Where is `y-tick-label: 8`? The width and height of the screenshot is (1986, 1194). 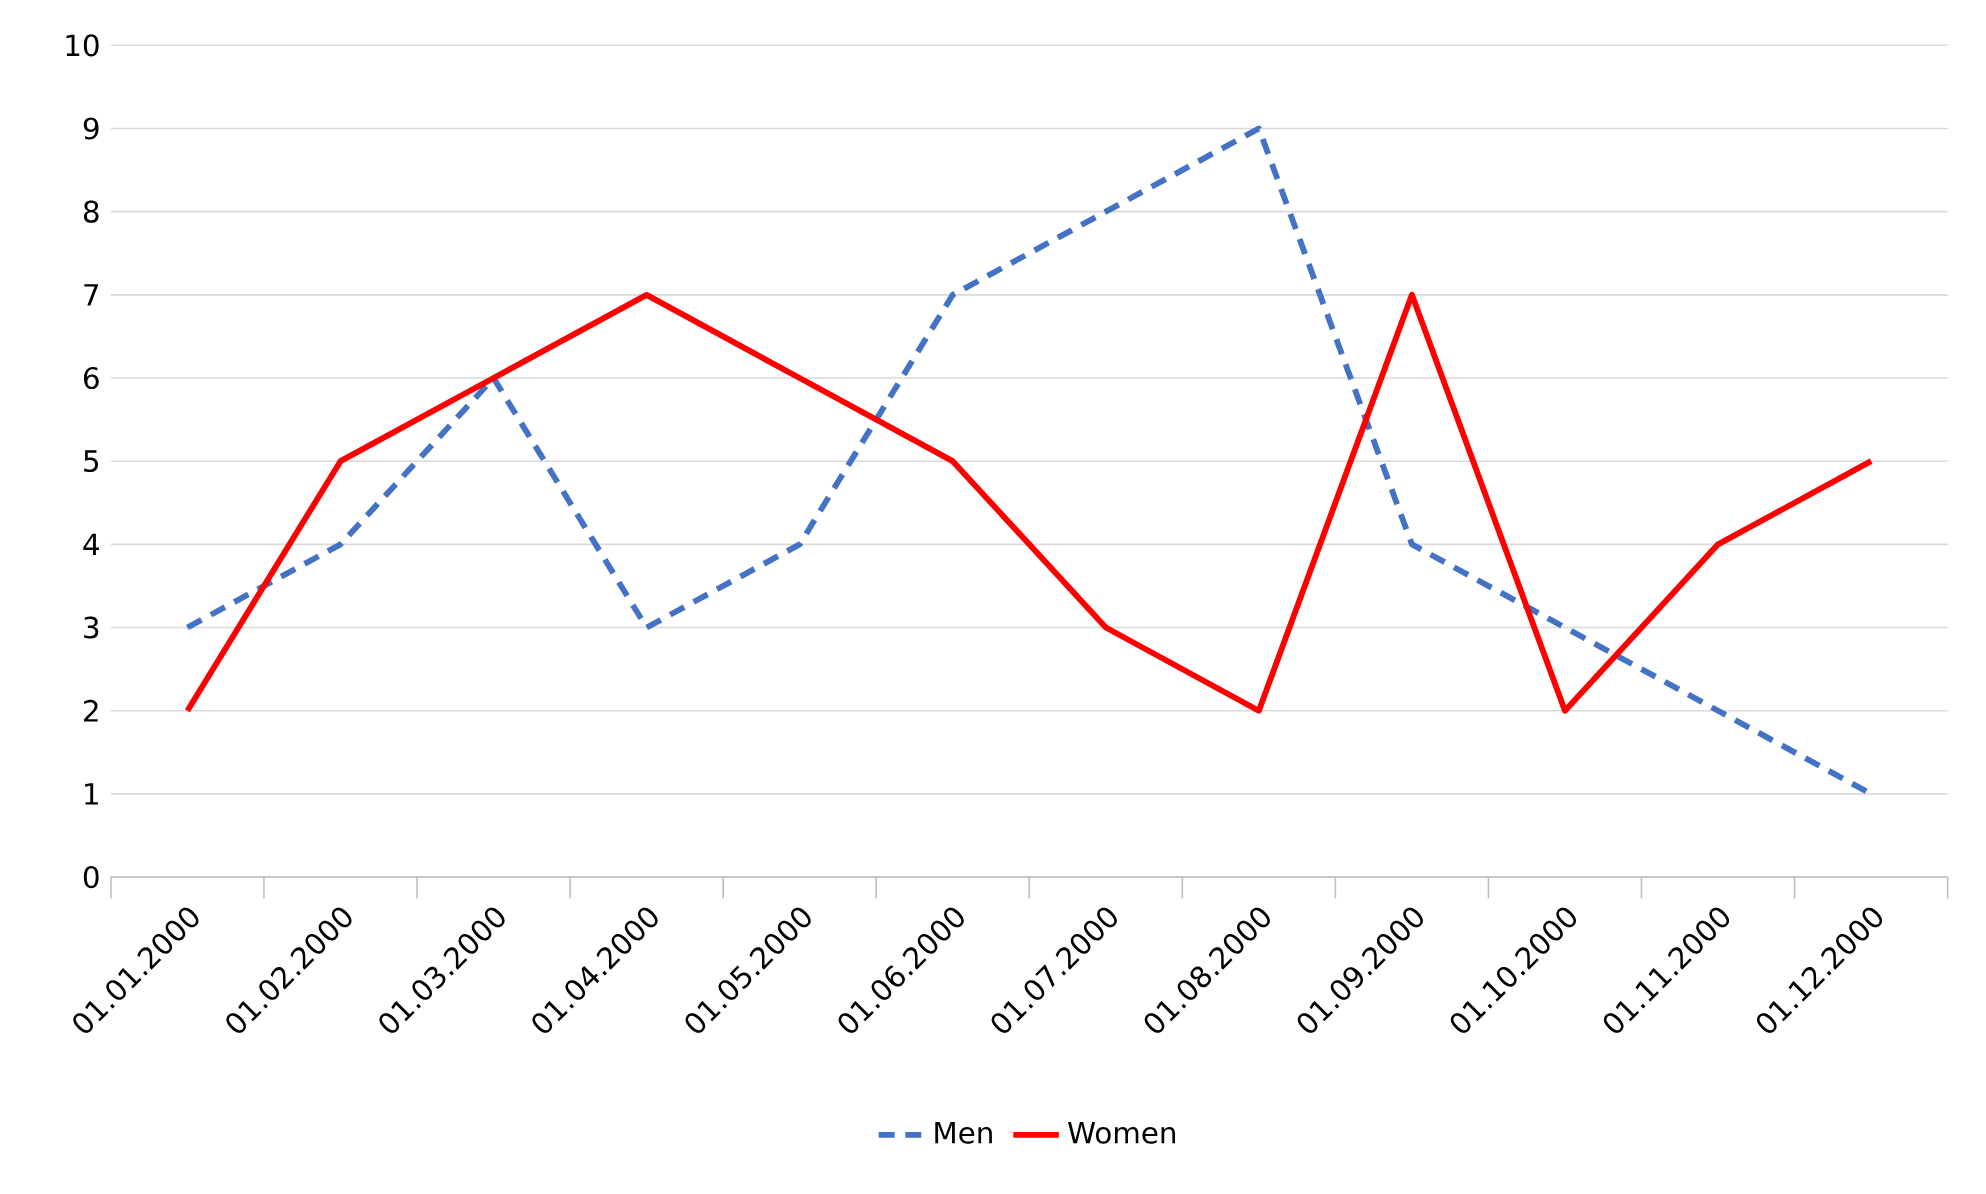
y-tick-label: 8 is located at coordinates (91, 211).